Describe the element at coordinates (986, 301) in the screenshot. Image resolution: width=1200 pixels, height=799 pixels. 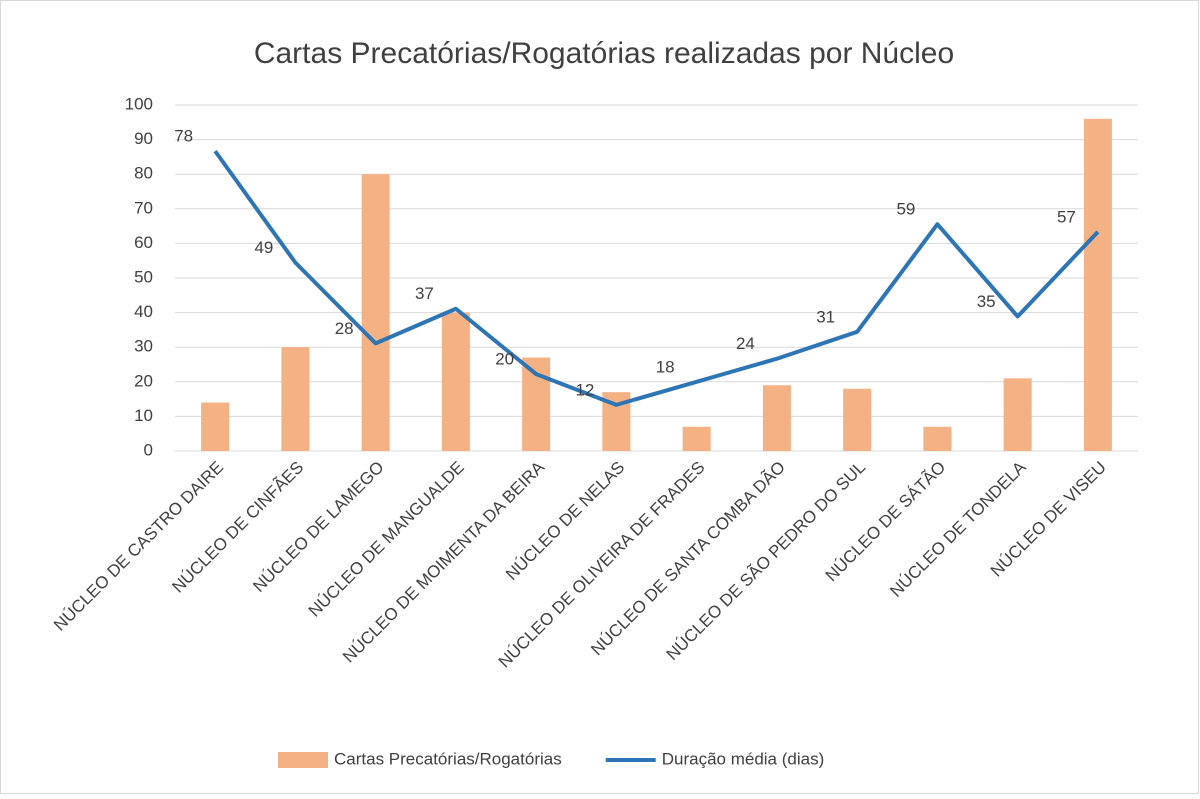
I see `data-label: 35` at that location.